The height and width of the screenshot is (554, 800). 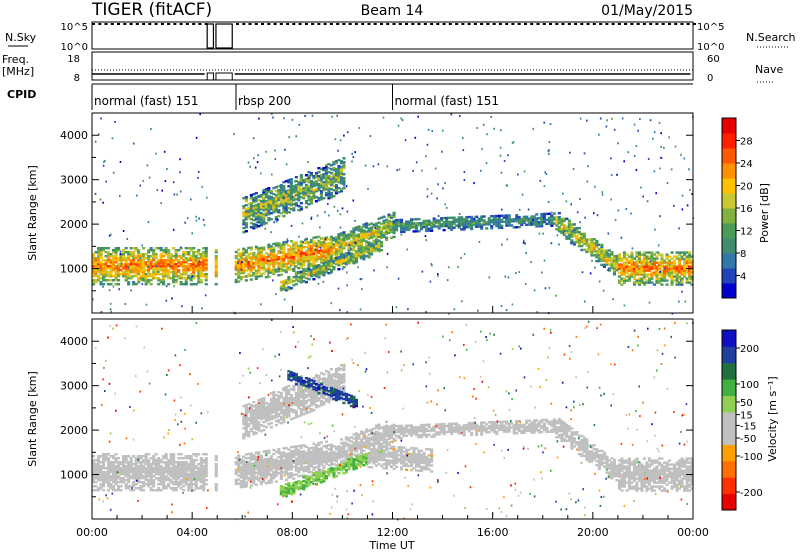 I want to click on y-tick-label-1: 2000, so click(x=74, y=224).